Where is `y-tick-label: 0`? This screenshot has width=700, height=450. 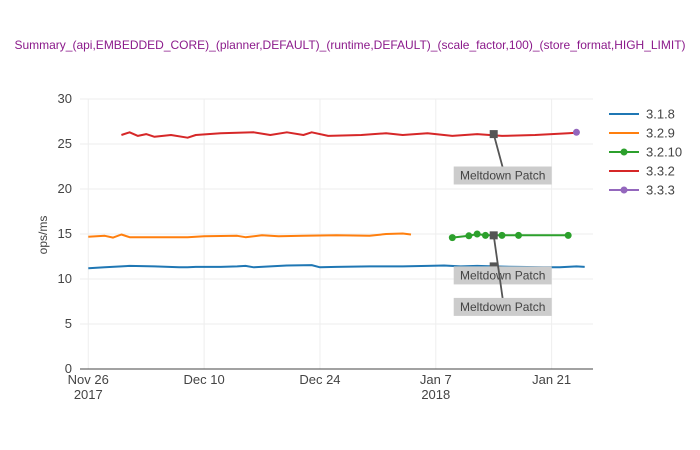 y-tick-label: 0 is located at coordinates (68, 368).